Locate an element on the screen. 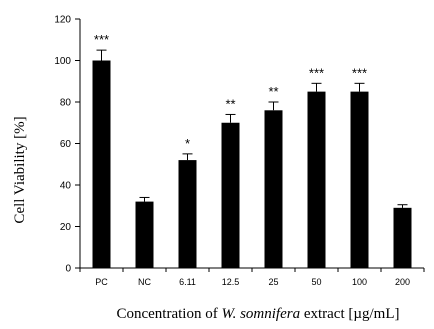 Image resolution: width=434 pixels, height=329 pixels. x-tick-label: 200 is located at coordinates (402, 282).